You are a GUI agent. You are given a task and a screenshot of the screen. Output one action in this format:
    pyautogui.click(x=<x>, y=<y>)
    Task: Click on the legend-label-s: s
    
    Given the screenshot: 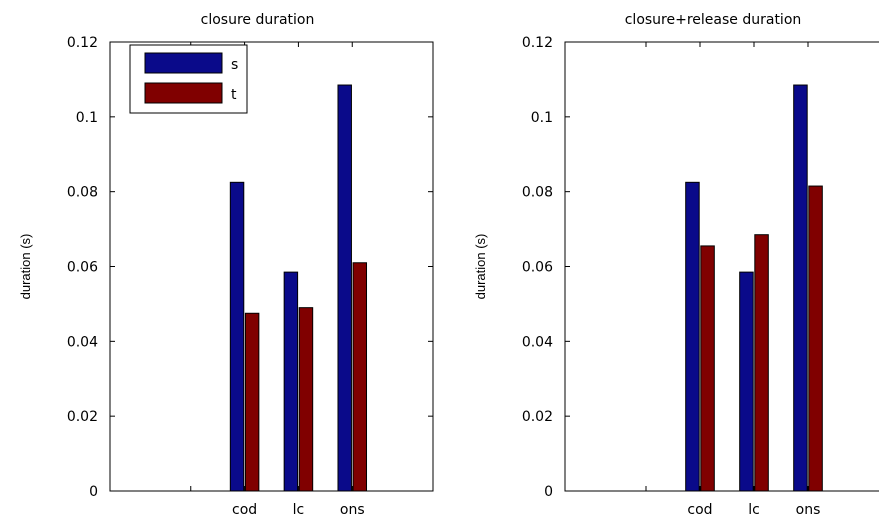 What is the action you would take?
    pyautogui.click(x=234, y=65)
    